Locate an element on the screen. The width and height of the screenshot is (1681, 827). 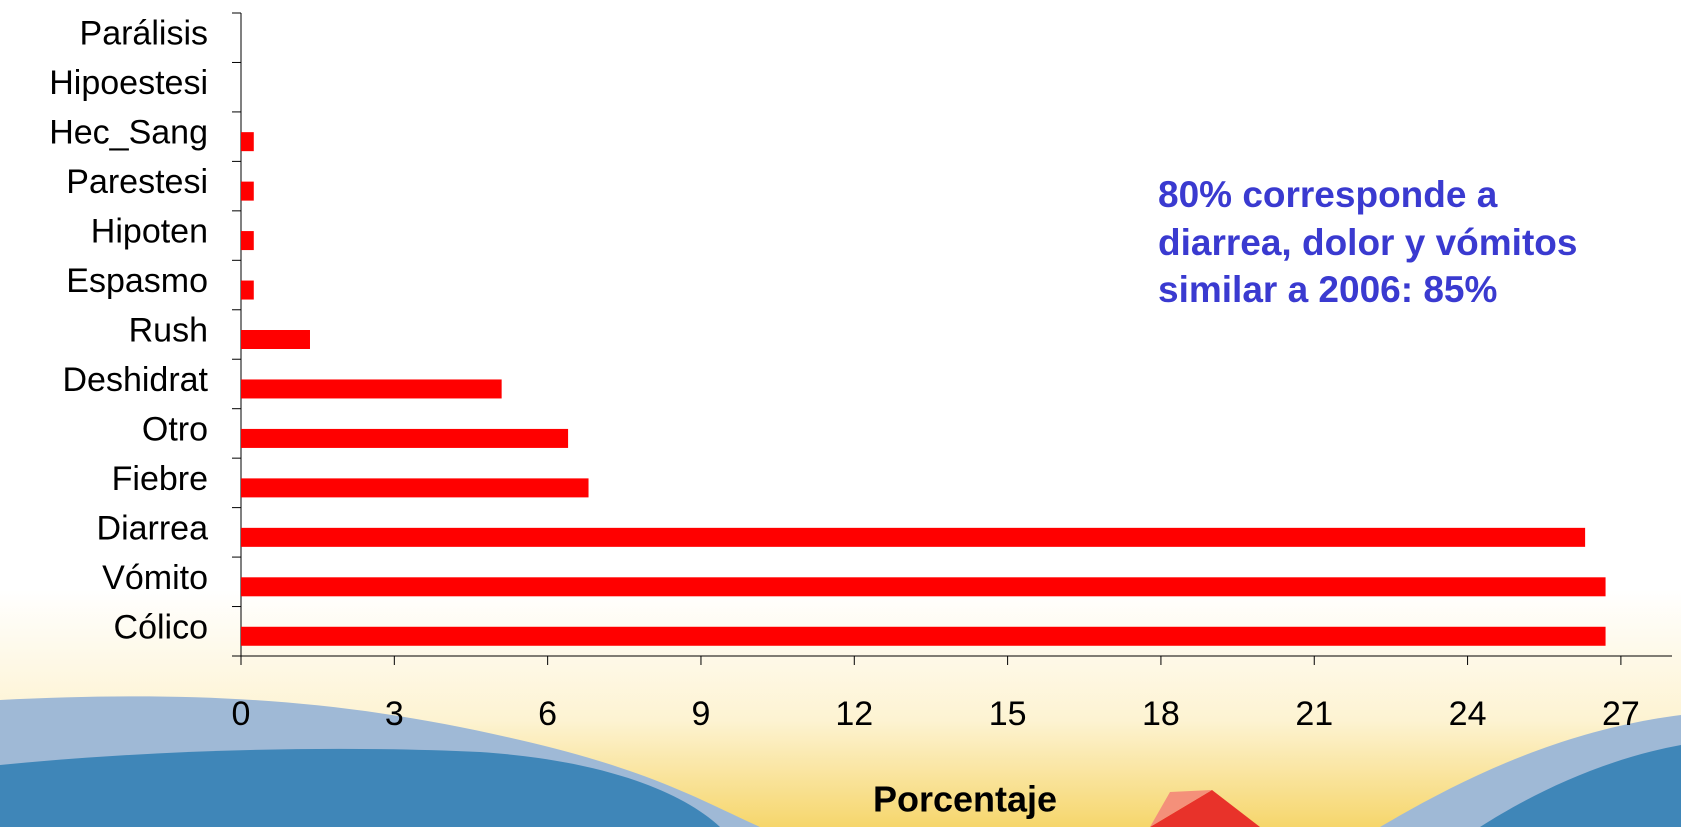
x-tick-label: 27 is located at coordinates (1621, 714).